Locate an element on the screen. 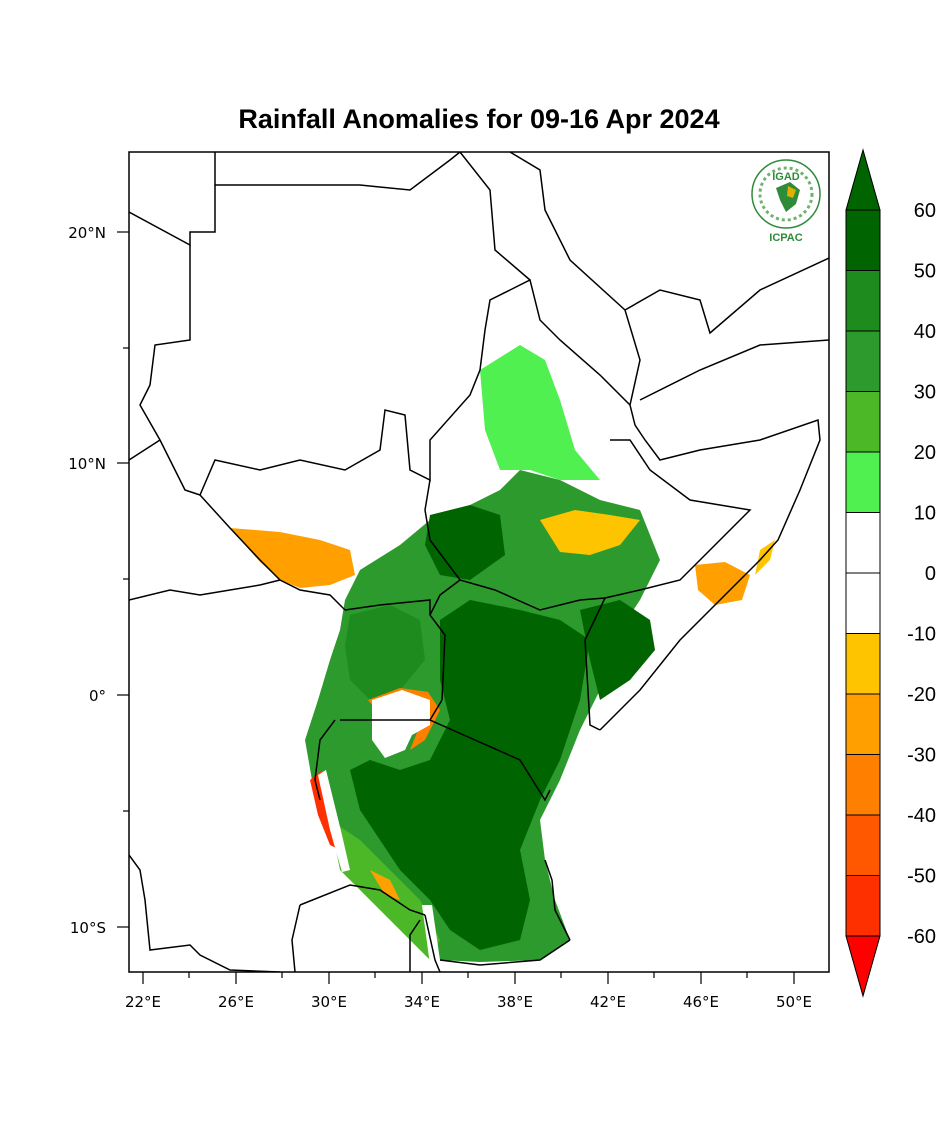  dry-region-south-sudan is located at coordinates (292, 558).